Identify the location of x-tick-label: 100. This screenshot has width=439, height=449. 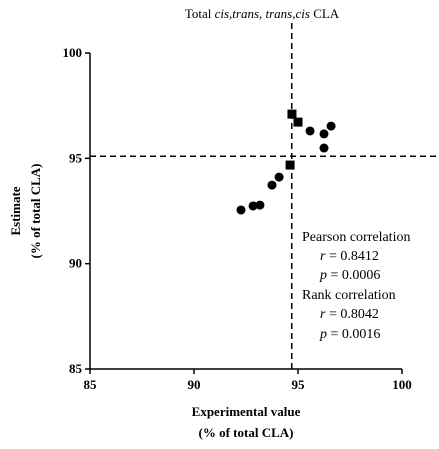
(402, 384).